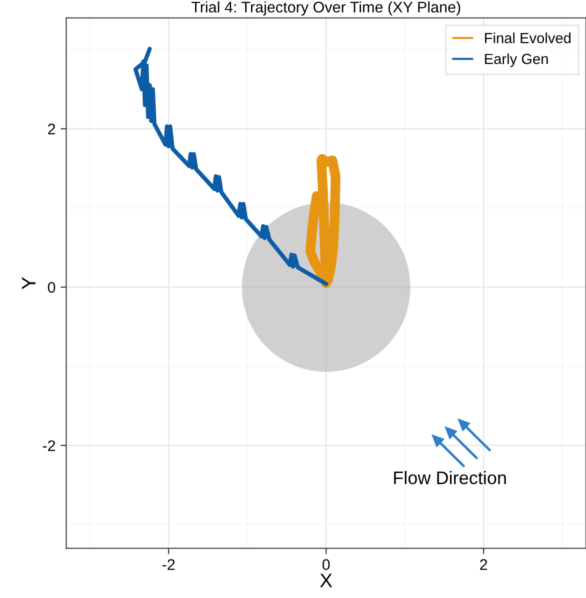 The height and width of the screenshot is (598, 586). What do you see at coordinates (527, 38) in the screenshot?
I see `legend-label: Final Evolved` at bounding box center [527, 38].